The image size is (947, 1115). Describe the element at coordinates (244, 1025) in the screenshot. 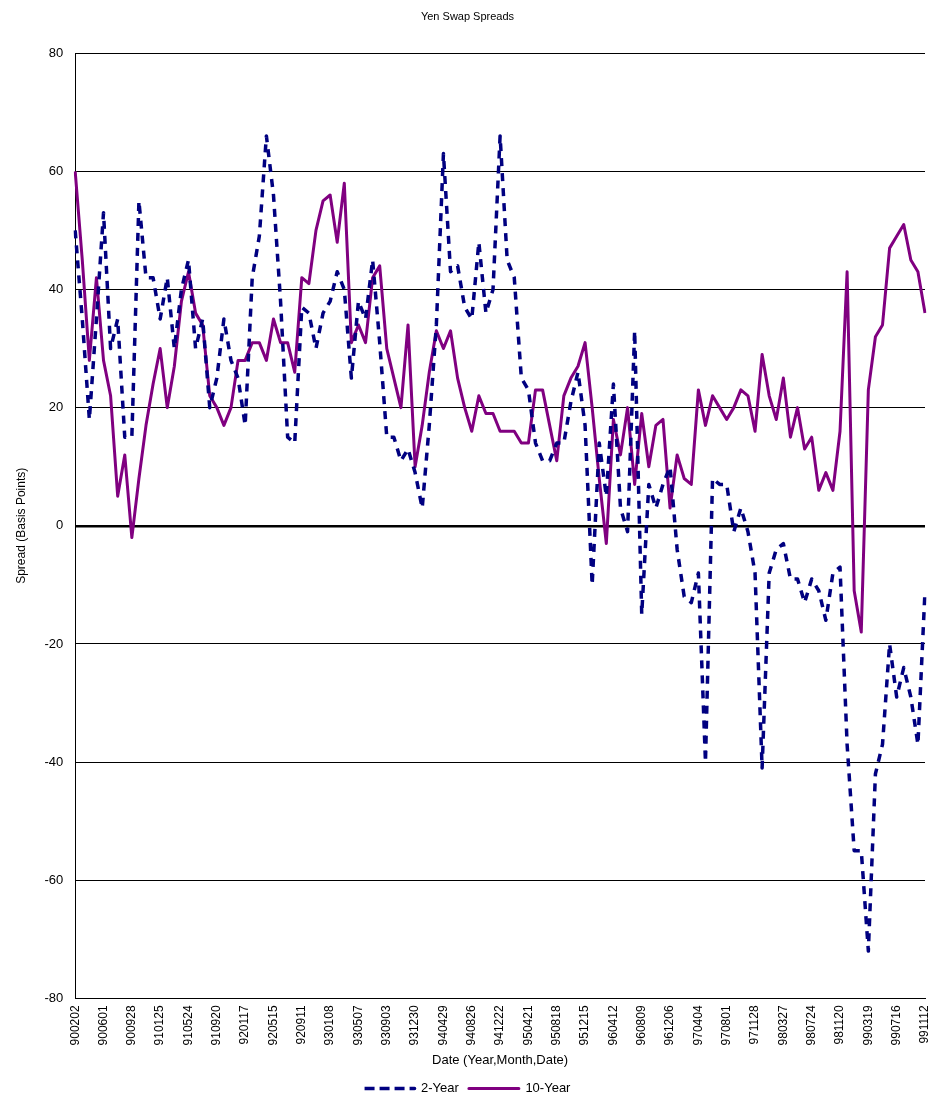

I see `x-tick-label: 920117` at that location.